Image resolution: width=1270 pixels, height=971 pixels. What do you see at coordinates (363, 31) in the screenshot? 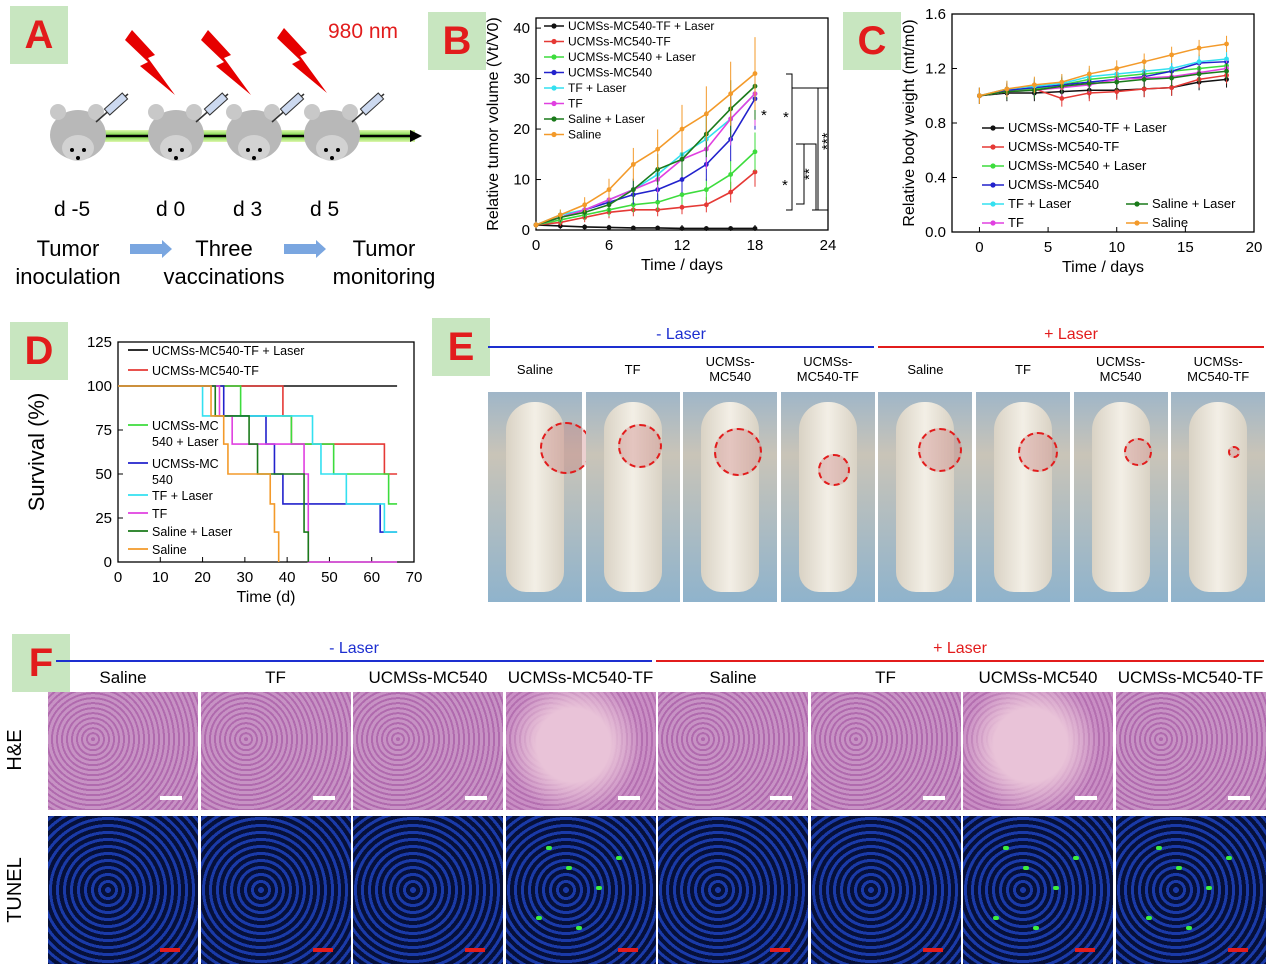
I see `wavelength-label: 980 nm` at bounding box center [363, 31].